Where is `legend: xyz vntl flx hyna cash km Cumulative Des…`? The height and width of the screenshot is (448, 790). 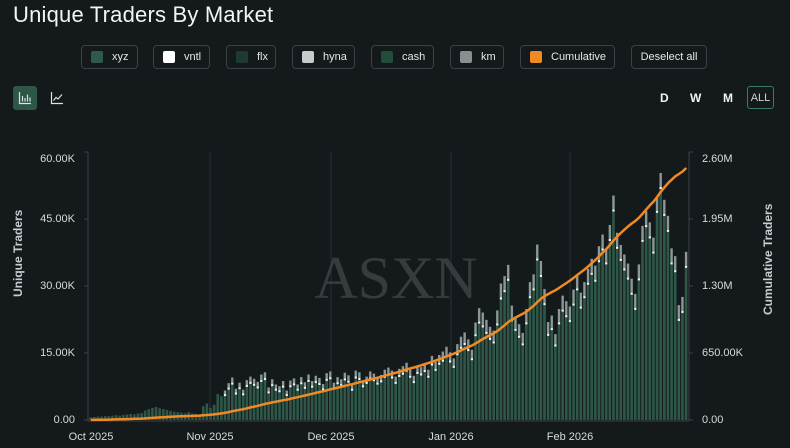 legend: xyz vntl flx hyna cash km Cumulative Des… is located at coordinates (395, 58).